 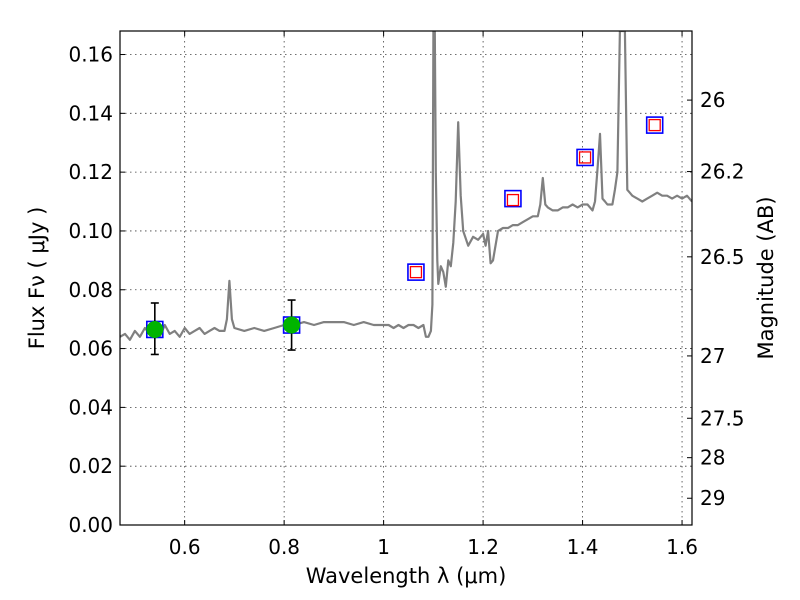 I want to click on y-axis-left: 0.00 0.02 0.04 0.06 0.08 0.10 0.12 0.14 0.16, so click(x=96, y=290).